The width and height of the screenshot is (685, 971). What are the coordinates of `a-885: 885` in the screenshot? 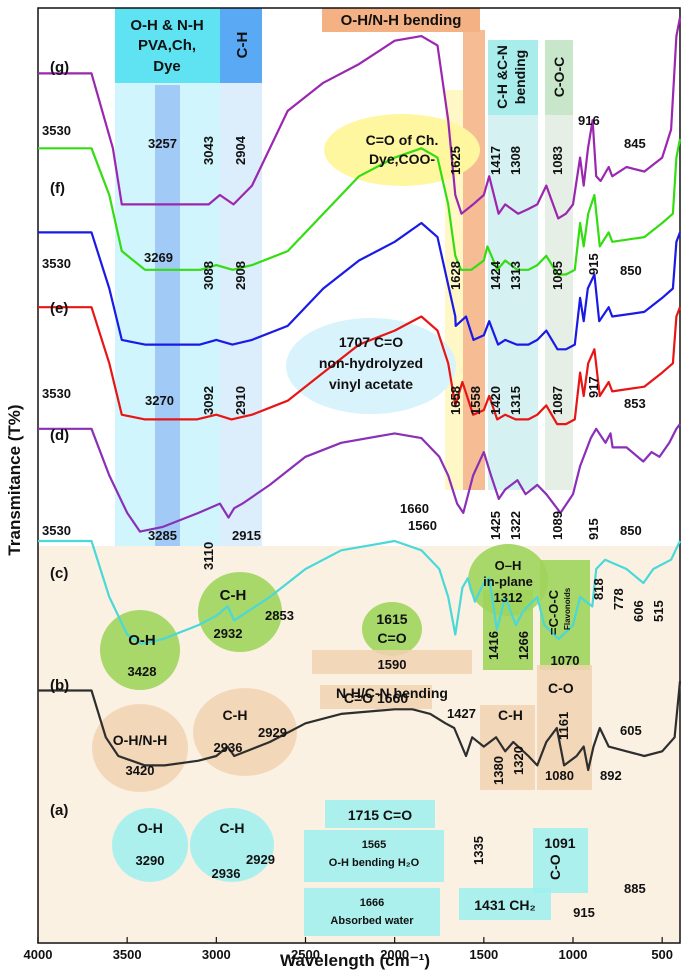 It's located at (635, 888).